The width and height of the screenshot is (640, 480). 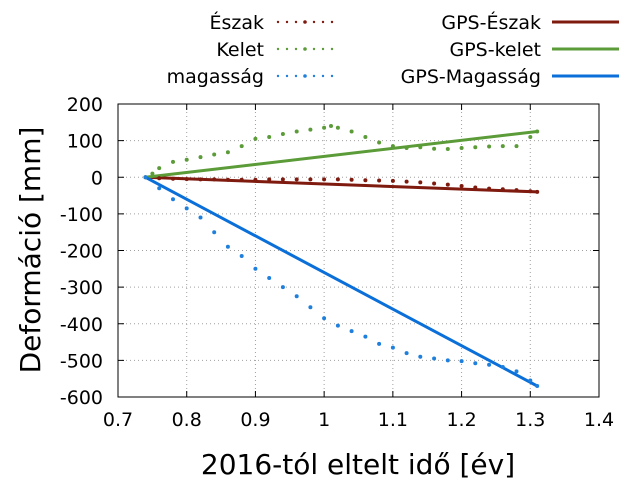 I want to click on y-tick-label: -600, so click(x=81, y=398).